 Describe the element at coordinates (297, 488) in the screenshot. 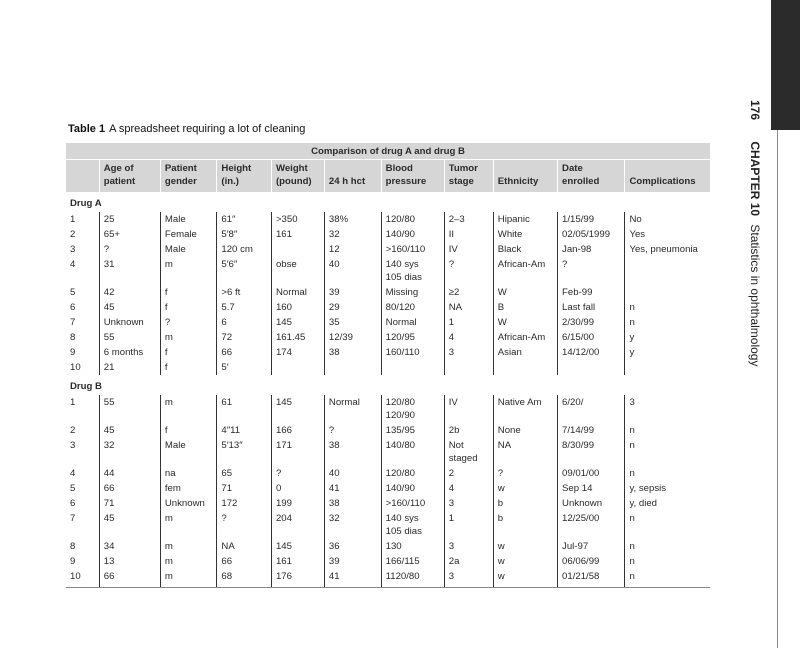

I see `table-cell: 0` at that location.